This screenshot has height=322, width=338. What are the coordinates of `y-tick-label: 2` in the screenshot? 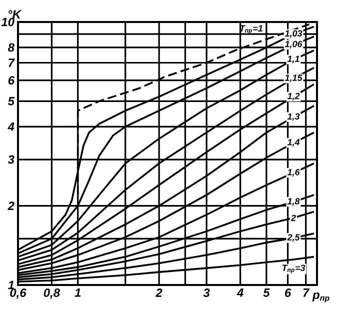 It's located at (11, 206).